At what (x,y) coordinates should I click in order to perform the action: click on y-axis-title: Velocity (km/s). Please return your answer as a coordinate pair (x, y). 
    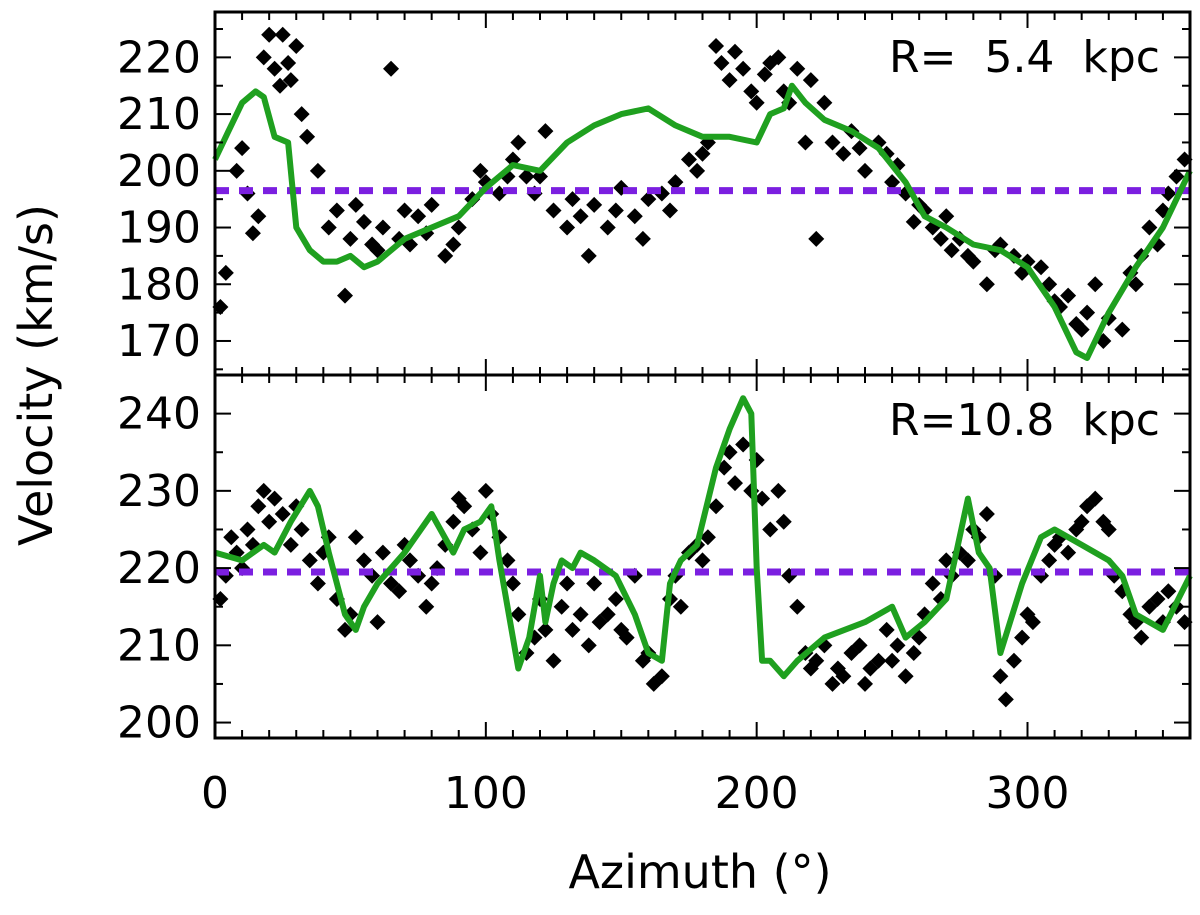
    Looking at the image, I should click on (36, 375).